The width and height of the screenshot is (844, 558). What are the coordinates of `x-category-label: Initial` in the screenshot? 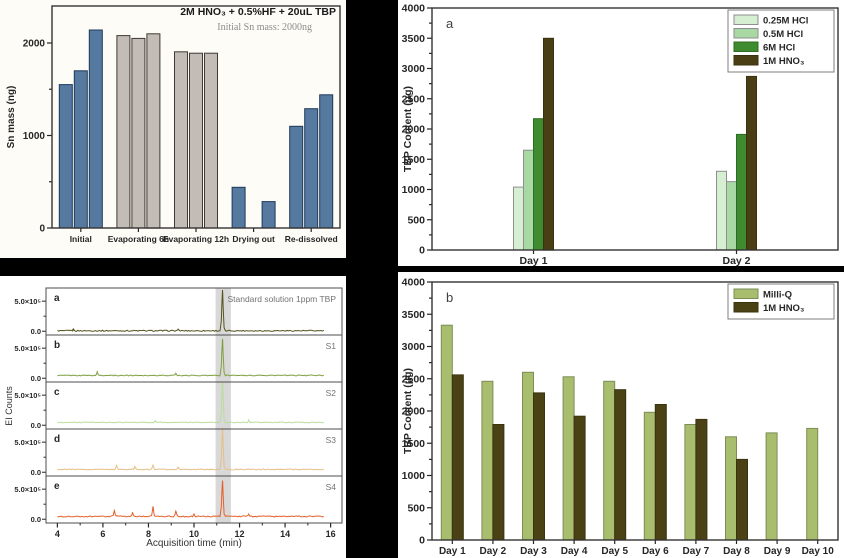 It's located at (81, 239).